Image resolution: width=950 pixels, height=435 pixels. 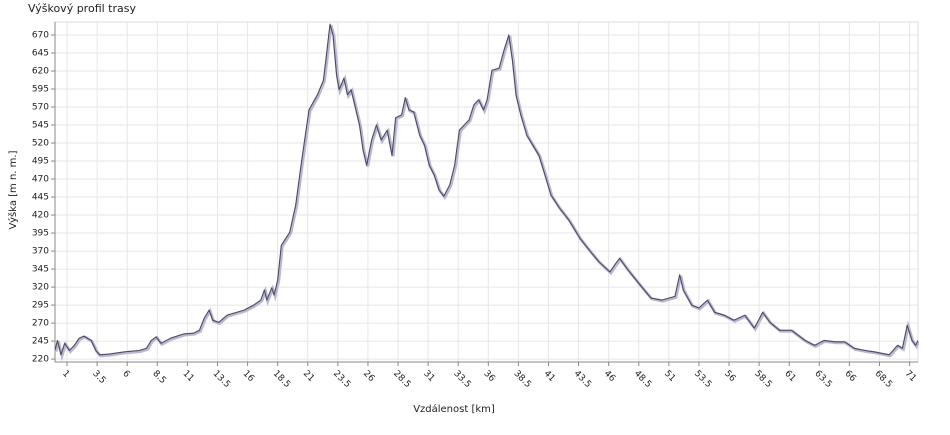 What do you see at coordinates (40, 53) in the screenshot?
I see `y-tick-label: 645` at bounding box center [40, 53].